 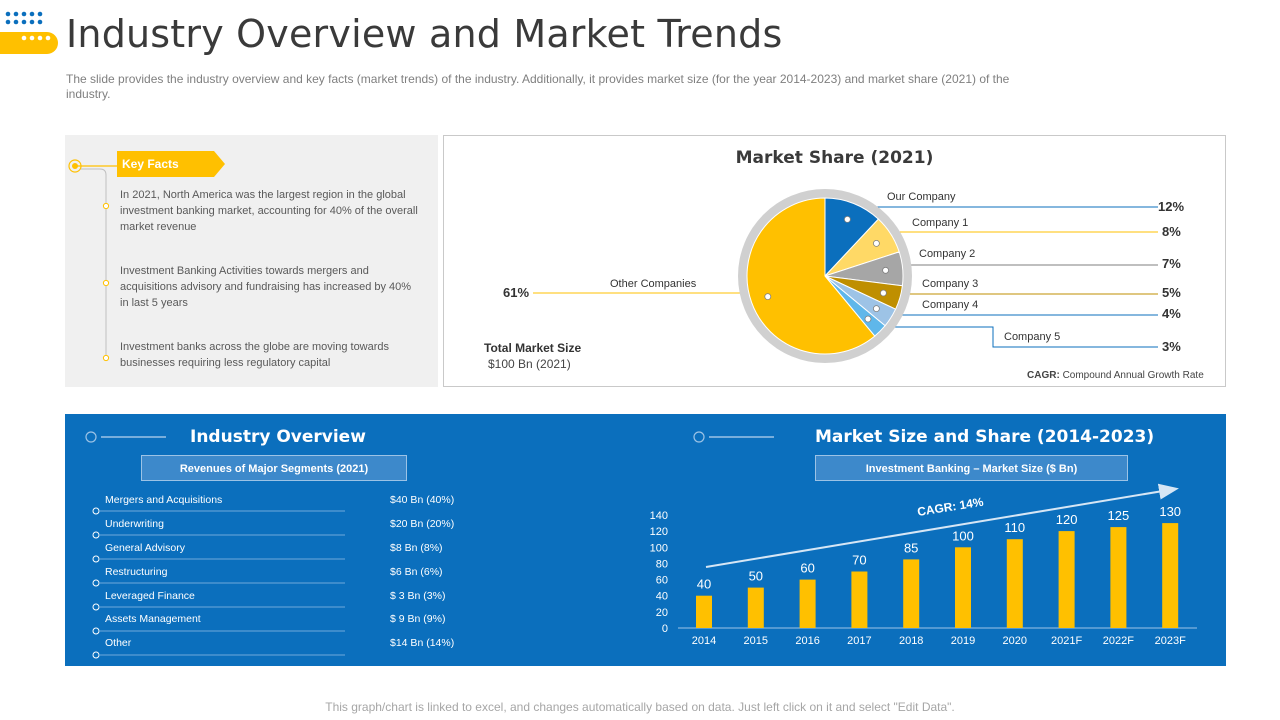 What do you see at coordinates (134, 524) in the screenshot?
I see `segment-name: Underwriting` at bounding box center [134, 524].